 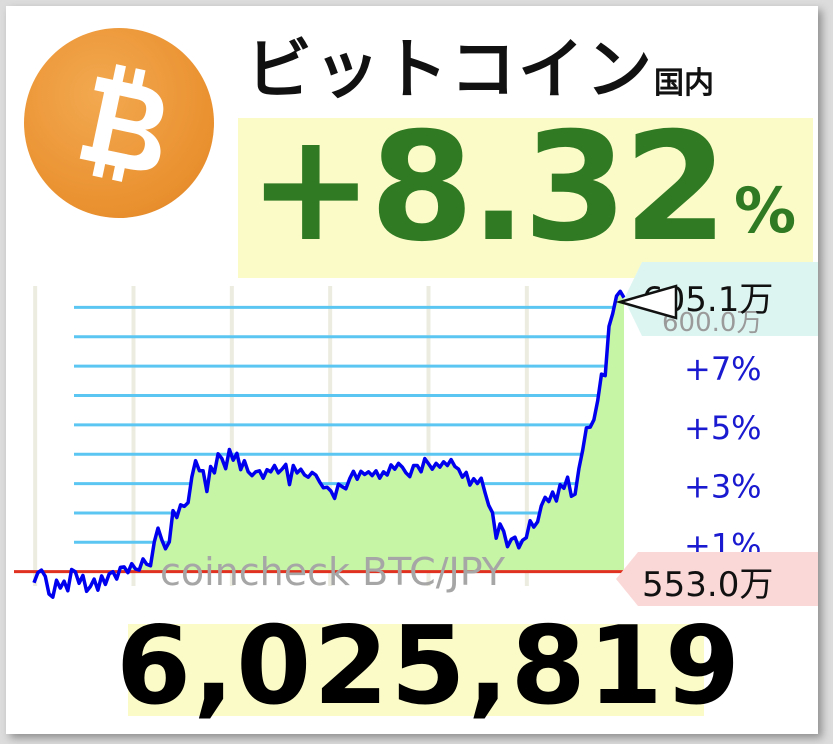 What do you see at coordinates (684, 83) in the screenshot?
I see `market-region: 国内` at bounding box center [684, 83].